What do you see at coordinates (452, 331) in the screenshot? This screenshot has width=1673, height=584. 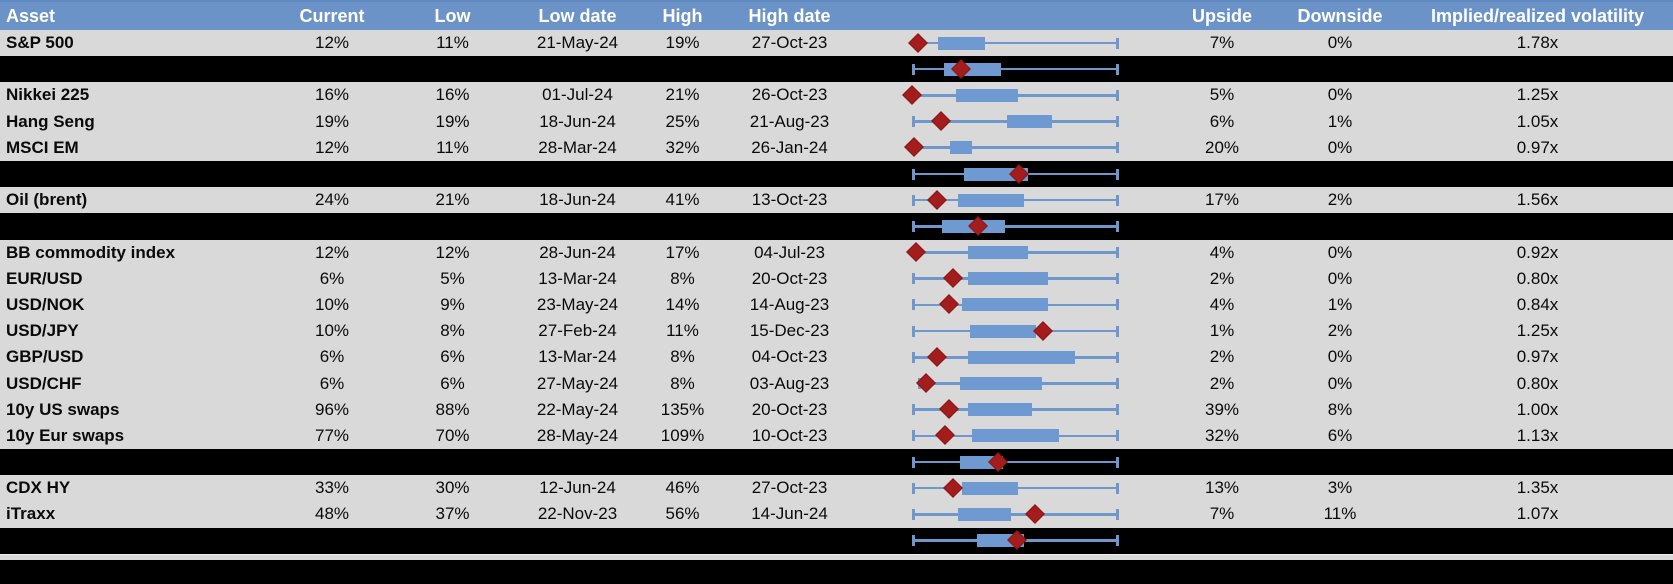 I see `low-vol-value: 8%` at bounding box center [452, 331].